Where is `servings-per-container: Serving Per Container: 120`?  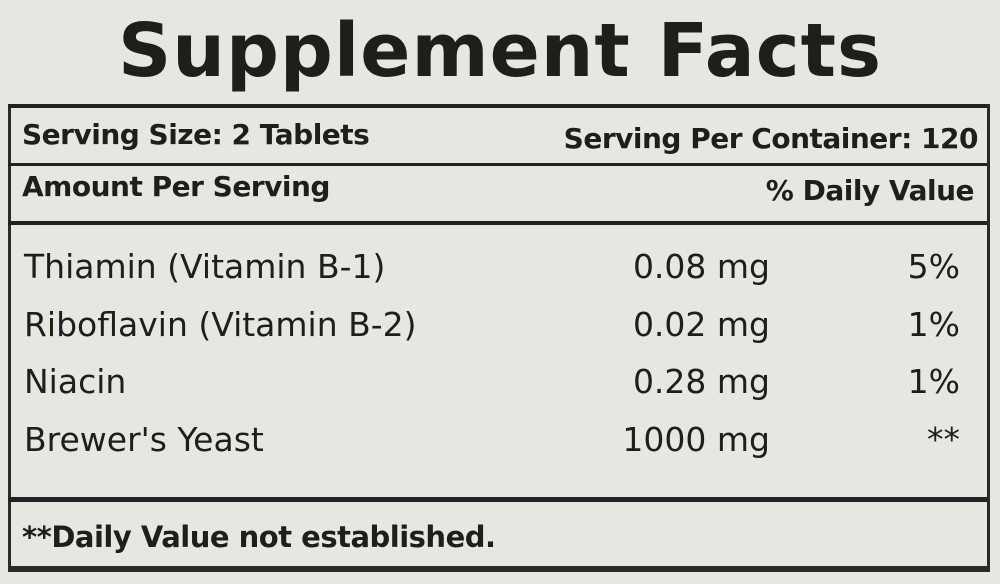
servings-per-container: Serving Per Container: 120 is located at coordinates (771, 138).